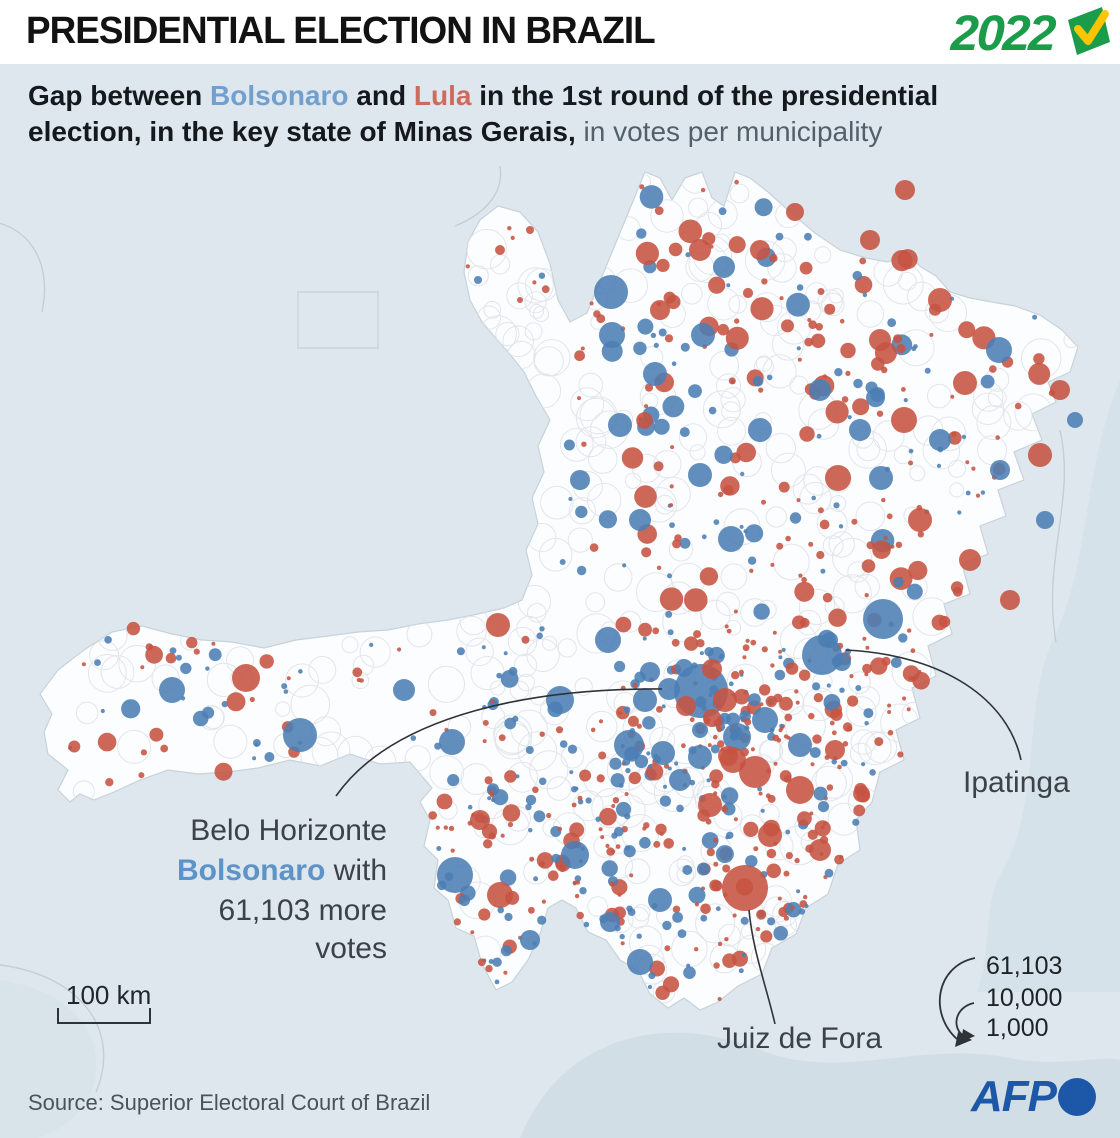 The width and height of the screenshot is (1120, 1138). What do you see at coordinates (104, 1002) in the screenshot?
I see `scale-bar: 100 km` at bounding box center [104, 1002].